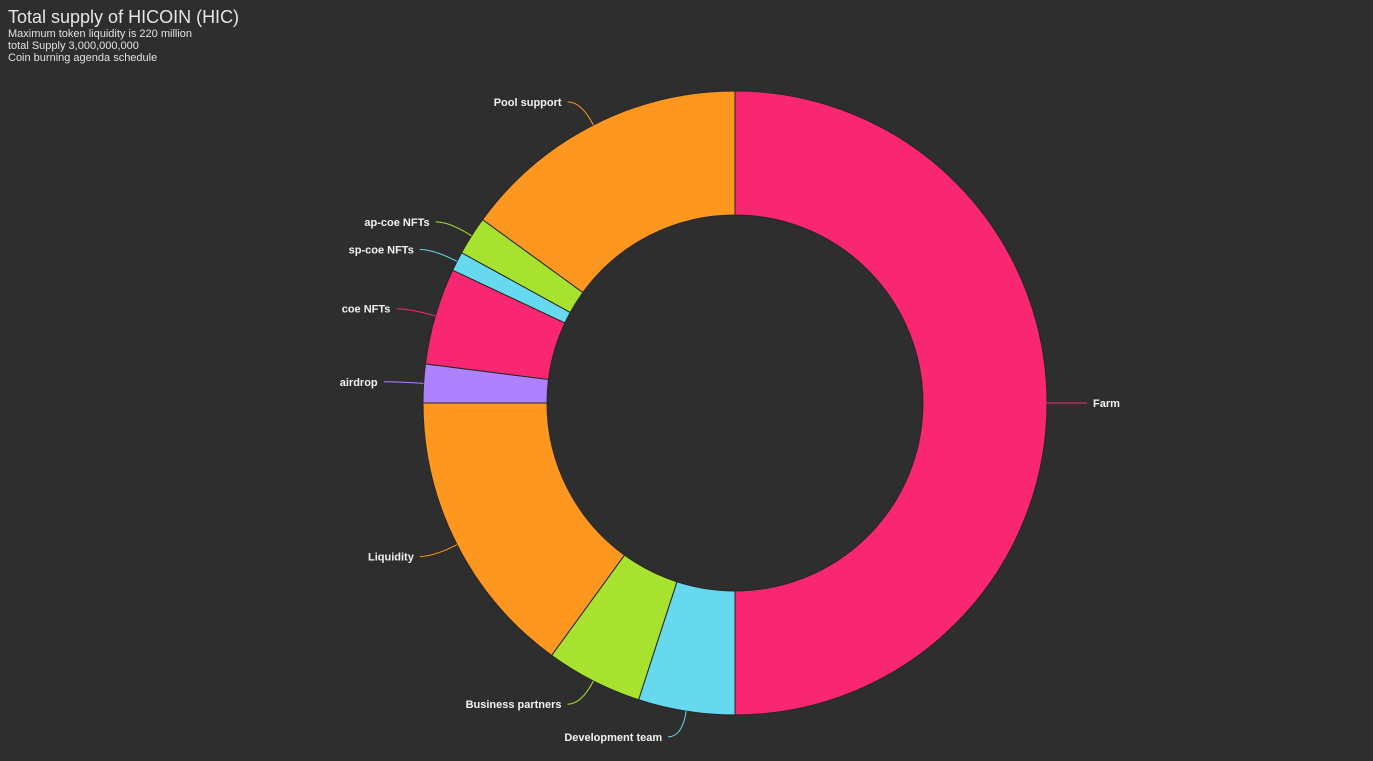 This screenshot has height=761, width=1373. What do you see at coordinates (608, 192) in the screenshot?
I see `slice-pool-support` at bounding box center [608, 192].